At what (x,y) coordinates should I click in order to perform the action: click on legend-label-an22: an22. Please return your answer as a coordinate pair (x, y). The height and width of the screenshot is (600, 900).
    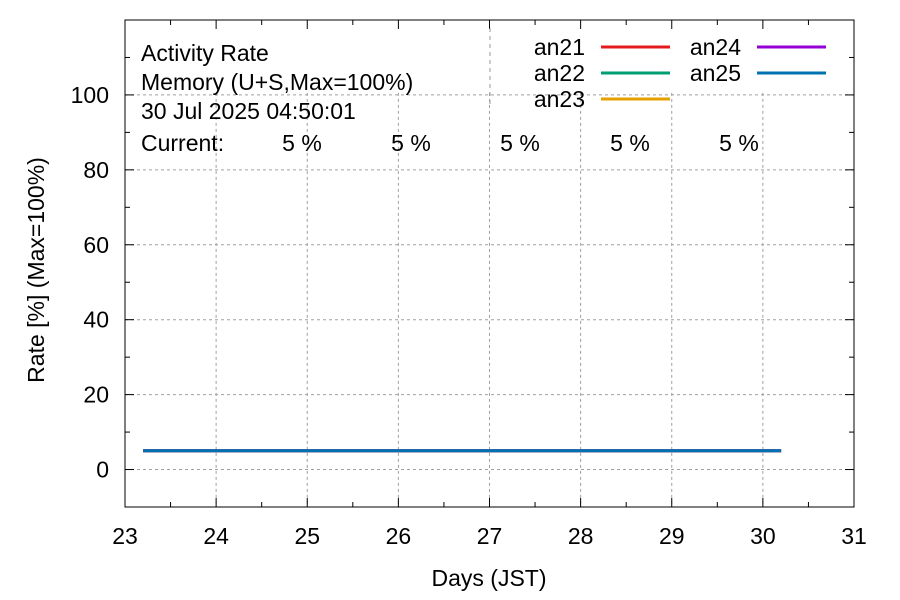
    Looking at the image, I should click on (559, 73).